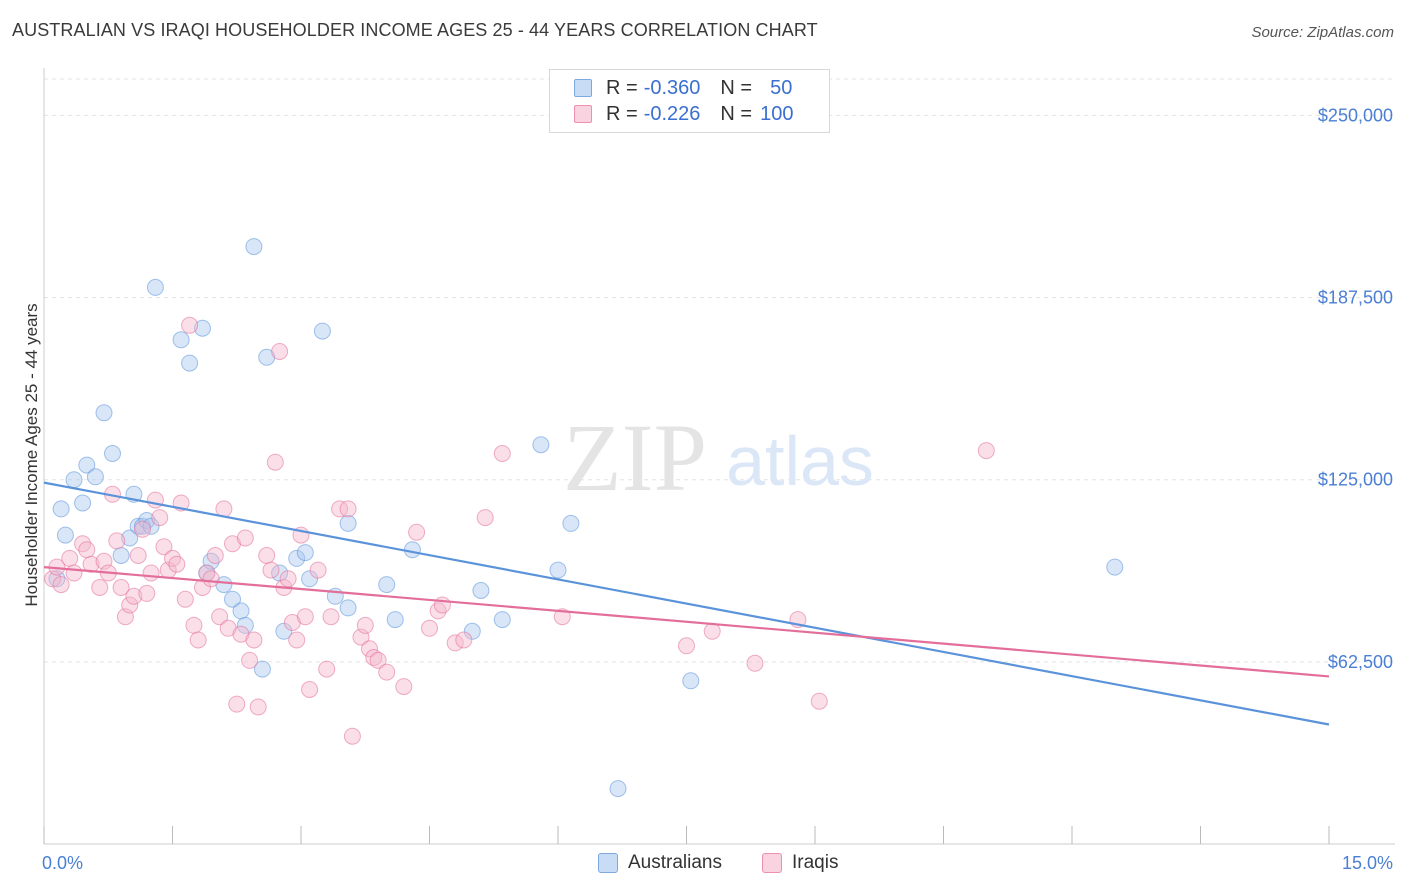  What do you see at coordinates (736, 87) in the screenshot?
I see `legend-n-label: N =` at bounding box center [736, 87].